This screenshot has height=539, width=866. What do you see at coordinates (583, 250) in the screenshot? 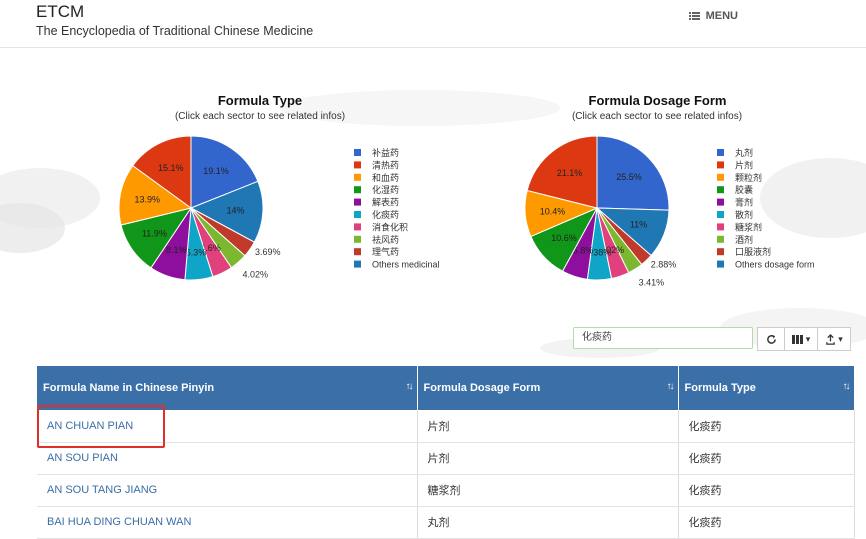
I see `pie-slice-label: 5.8%` at bounding box center [583, 250].